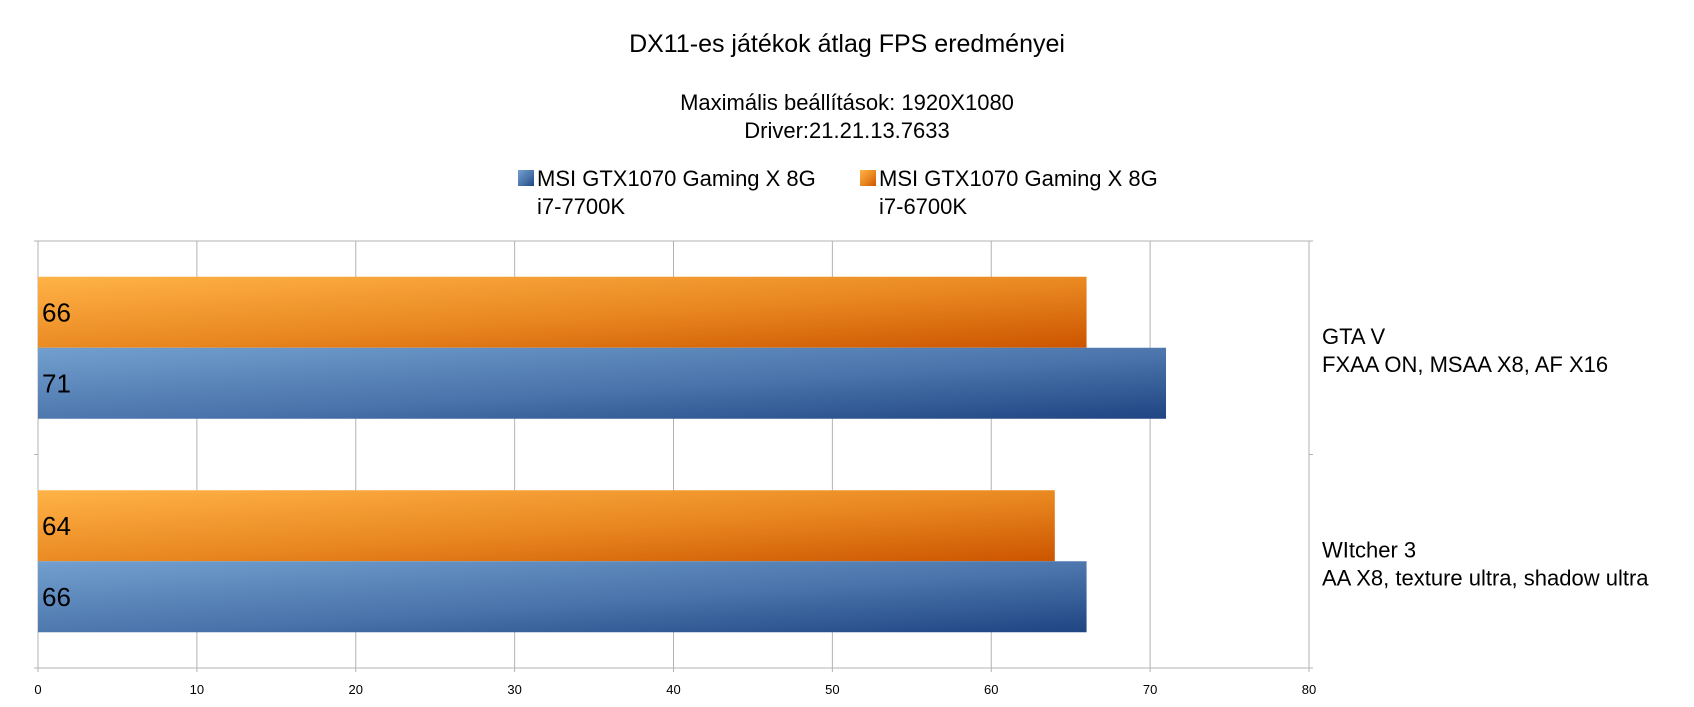 This screenshot has width=1694, height=707. I want to click on category-label: WItcher 3, so click(1369, 549).